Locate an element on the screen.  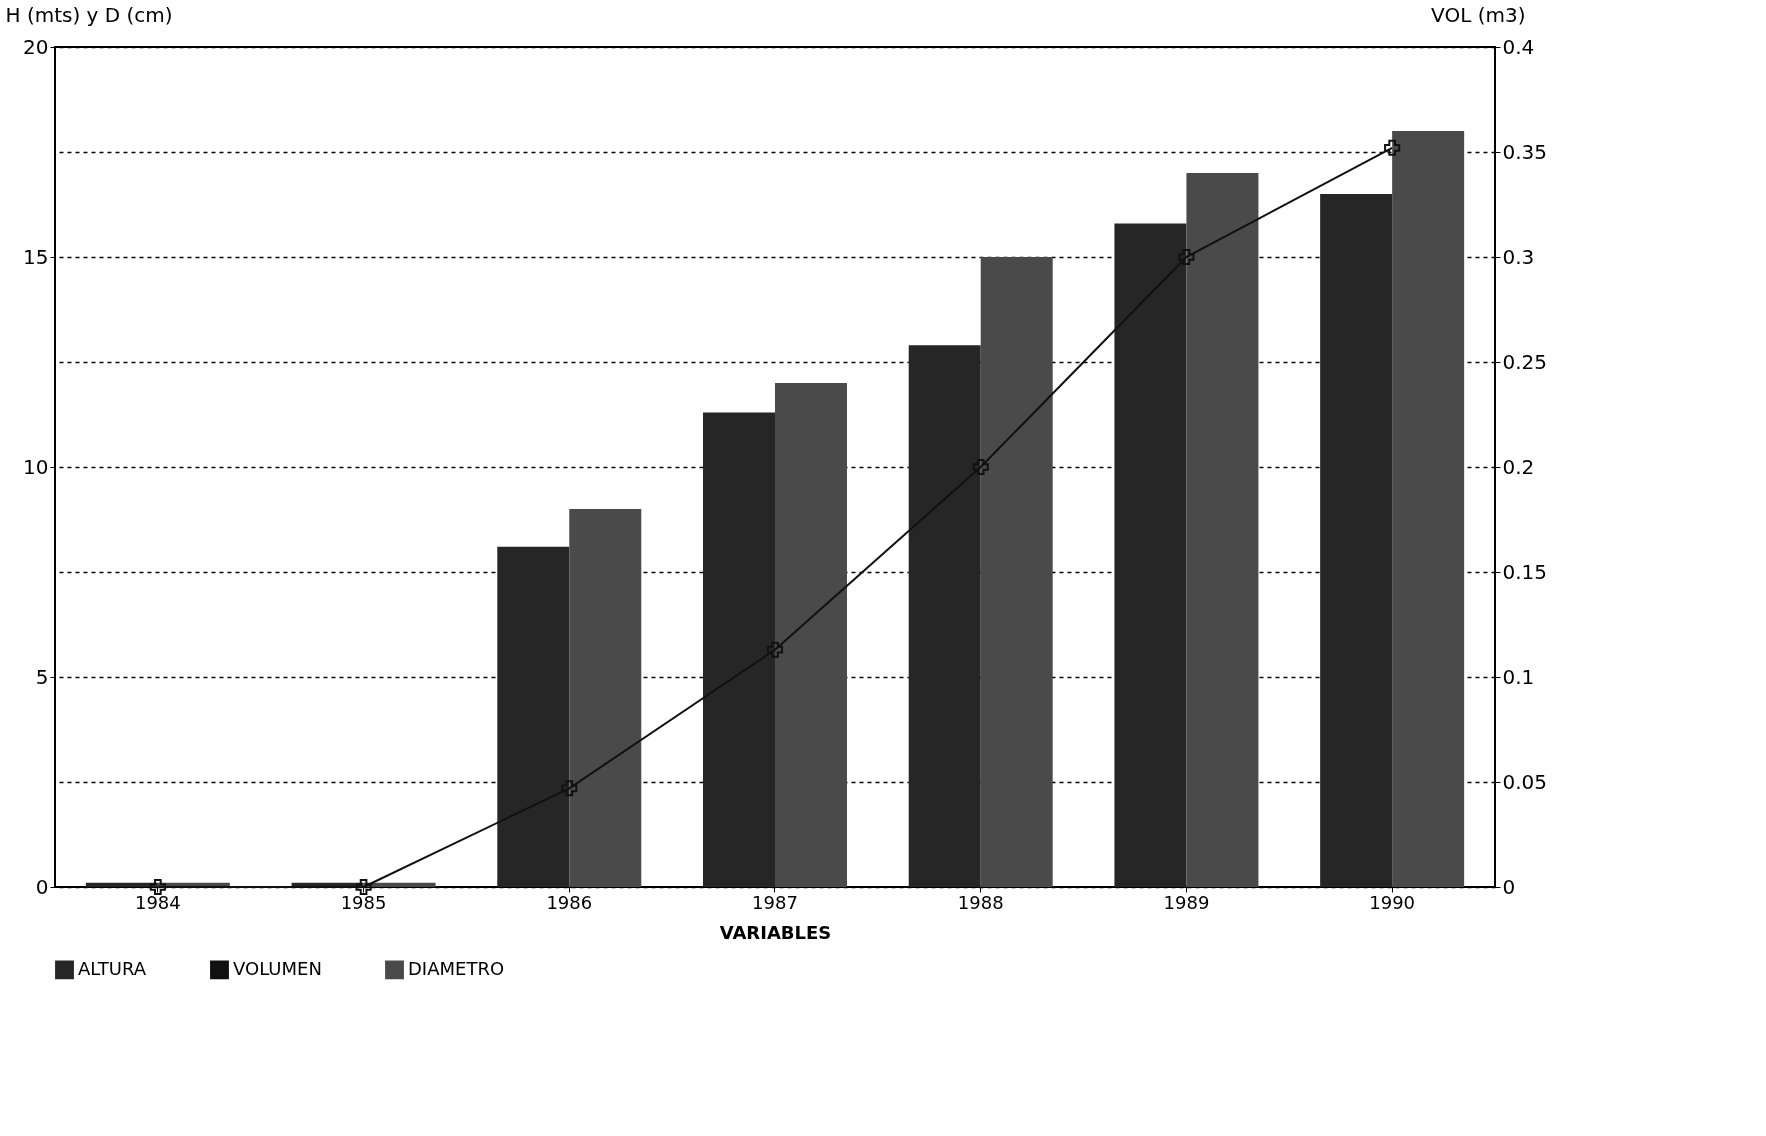
y2-tick-label: 0.4 is located at coordinates (1518, 46).